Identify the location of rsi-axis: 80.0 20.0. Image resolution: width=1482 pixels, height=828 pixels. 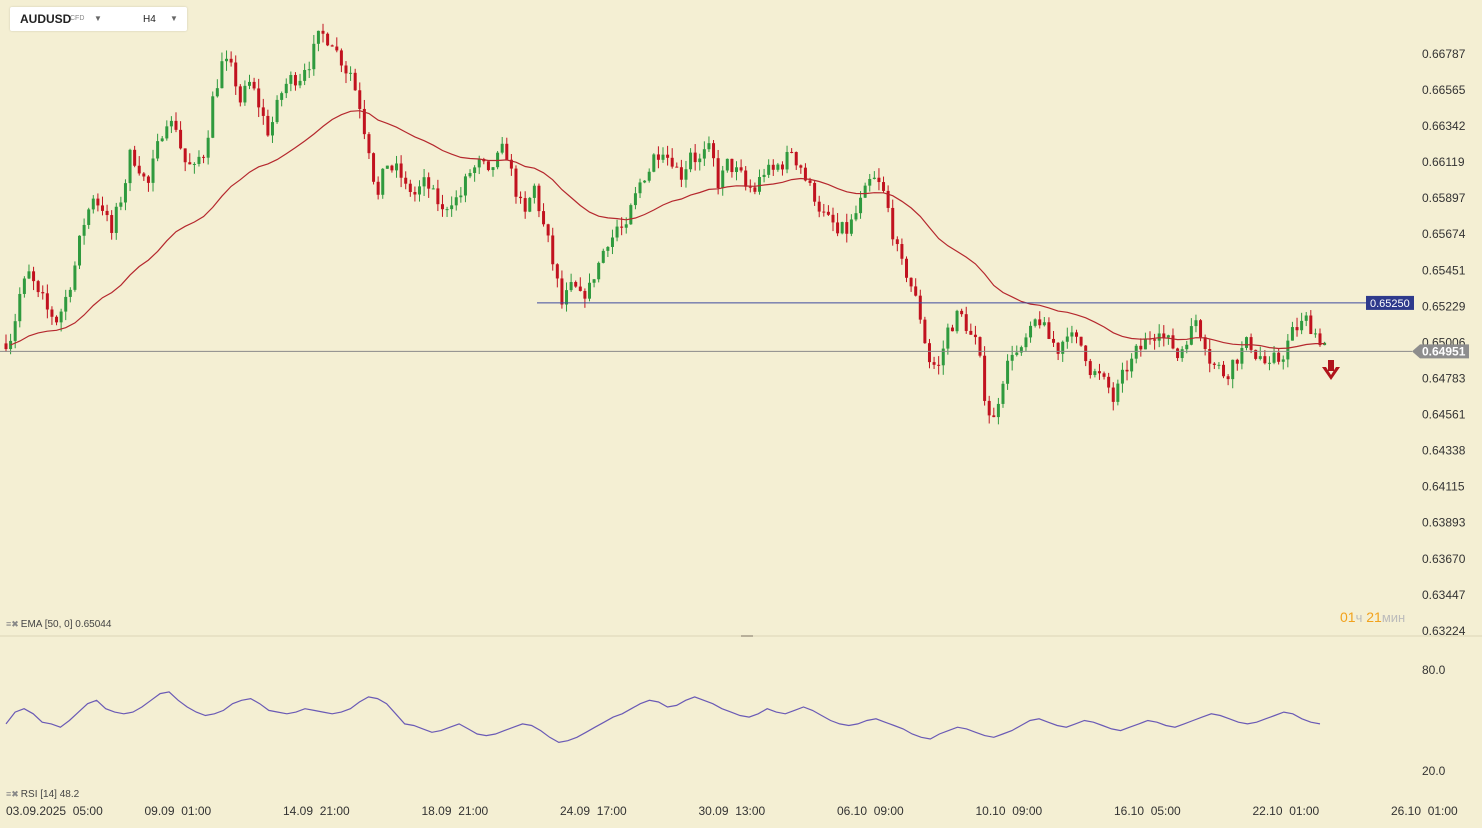
(1434, 720).